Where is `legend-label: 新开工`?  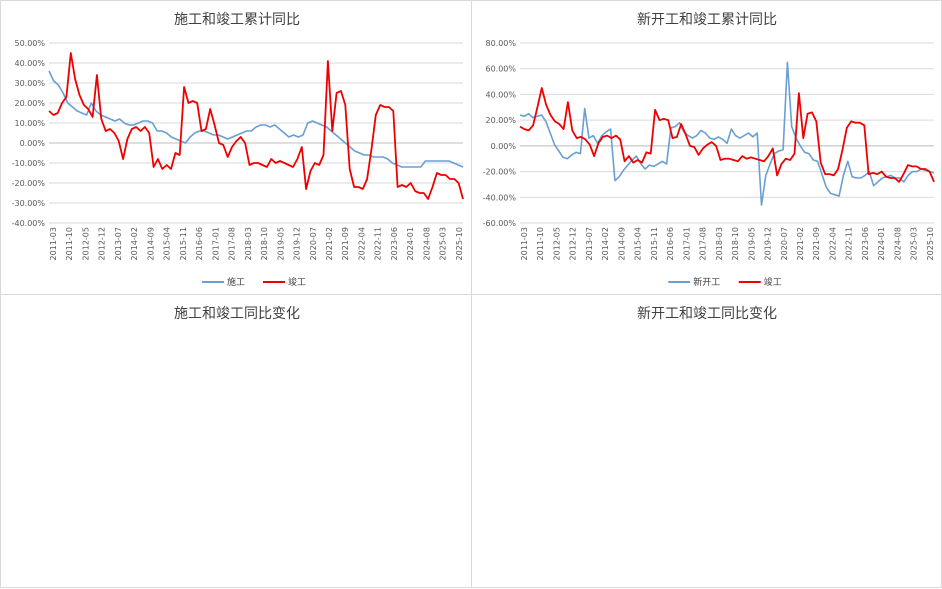 legend-label: 新开工 is located at coordinates (706, 282).